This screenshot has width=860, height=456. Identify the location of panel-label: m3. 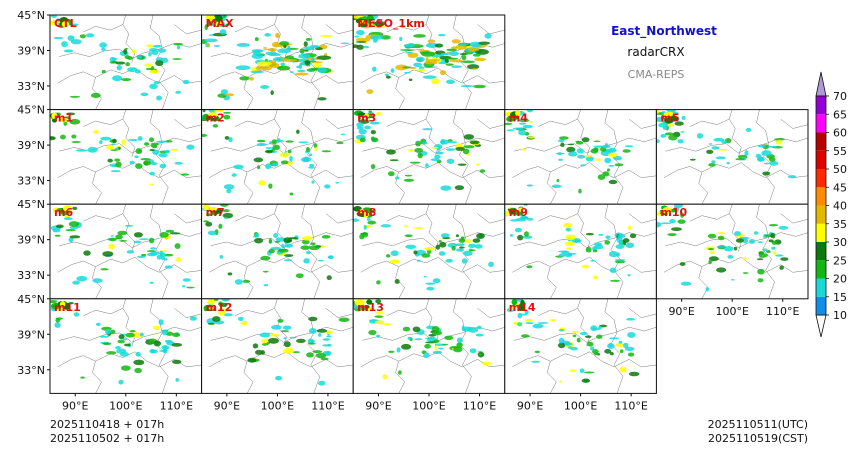
(366, 118).